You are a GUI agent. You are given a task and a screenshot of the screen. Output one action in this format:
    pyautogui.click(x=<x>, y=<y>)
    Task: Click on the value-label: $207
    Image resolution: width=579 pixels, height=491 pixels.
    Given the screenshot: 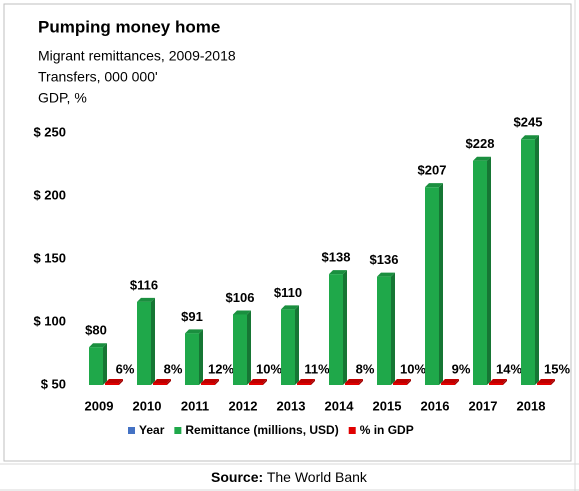 What is the action you would take?
    pyautogui.click(x=432, y=170)
    